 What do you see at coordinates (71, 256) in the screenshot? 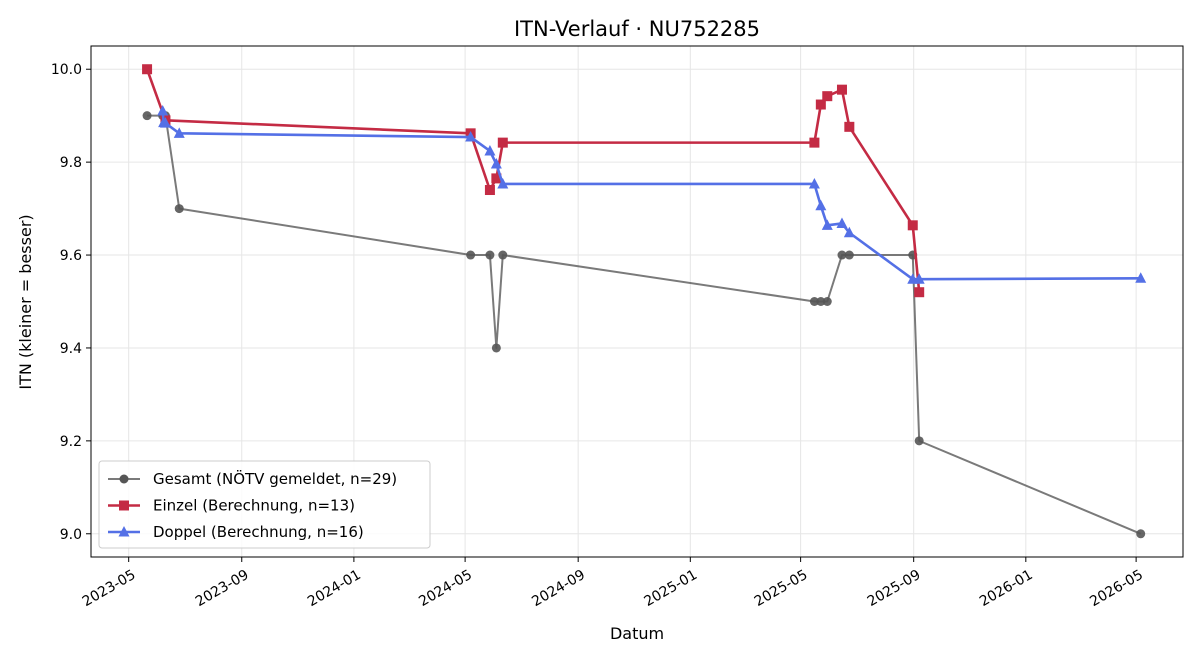
I see `y-tick-label: 9.6` at bounding box center [71, 256].